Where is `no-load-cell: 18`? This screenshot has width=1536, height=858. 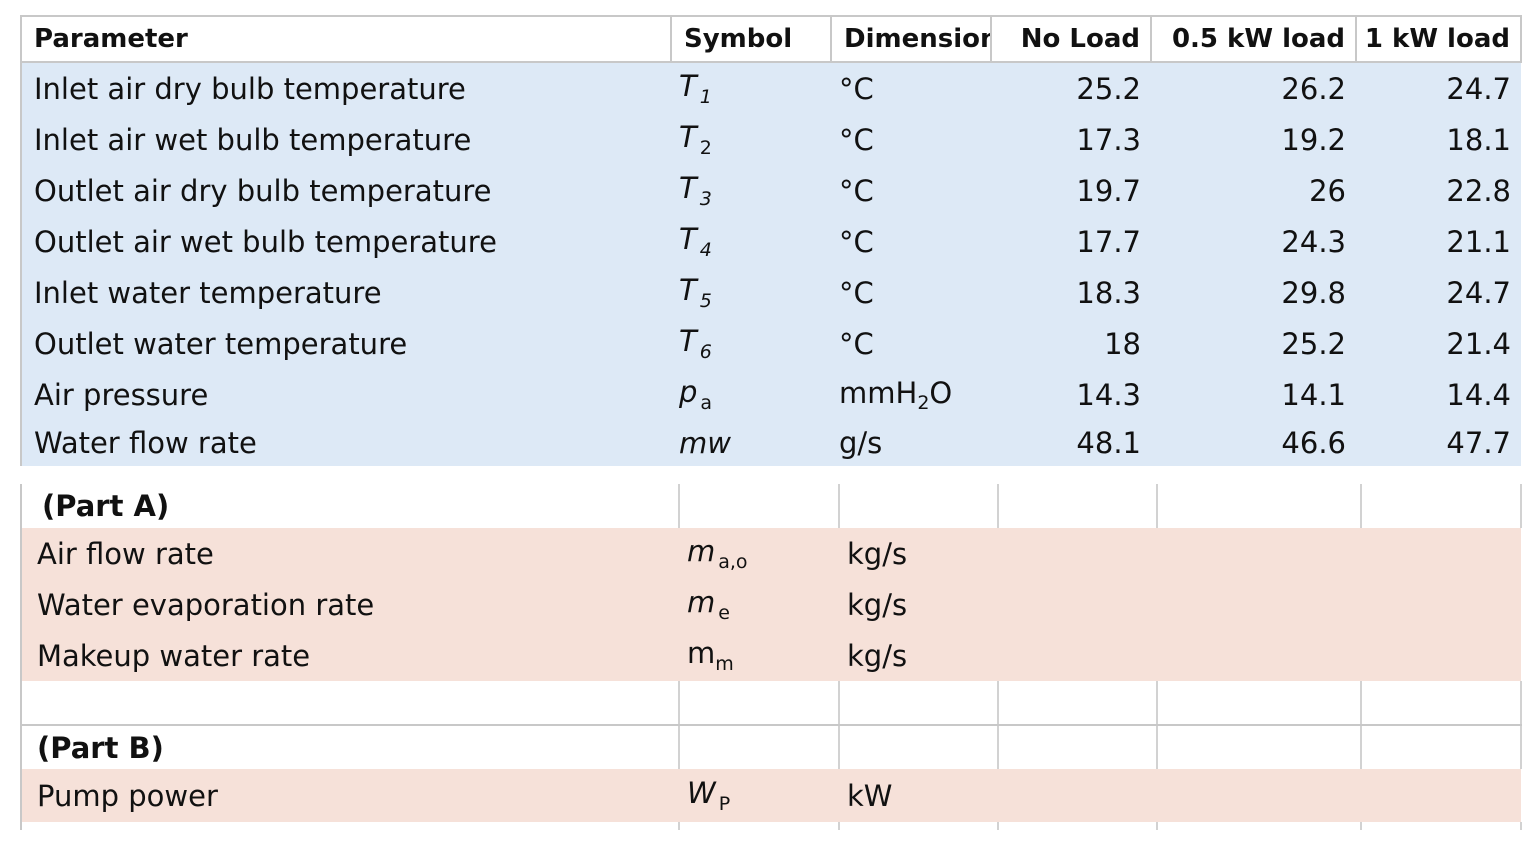 no-load-cell: 18 is located at coordinates (1071, 343).